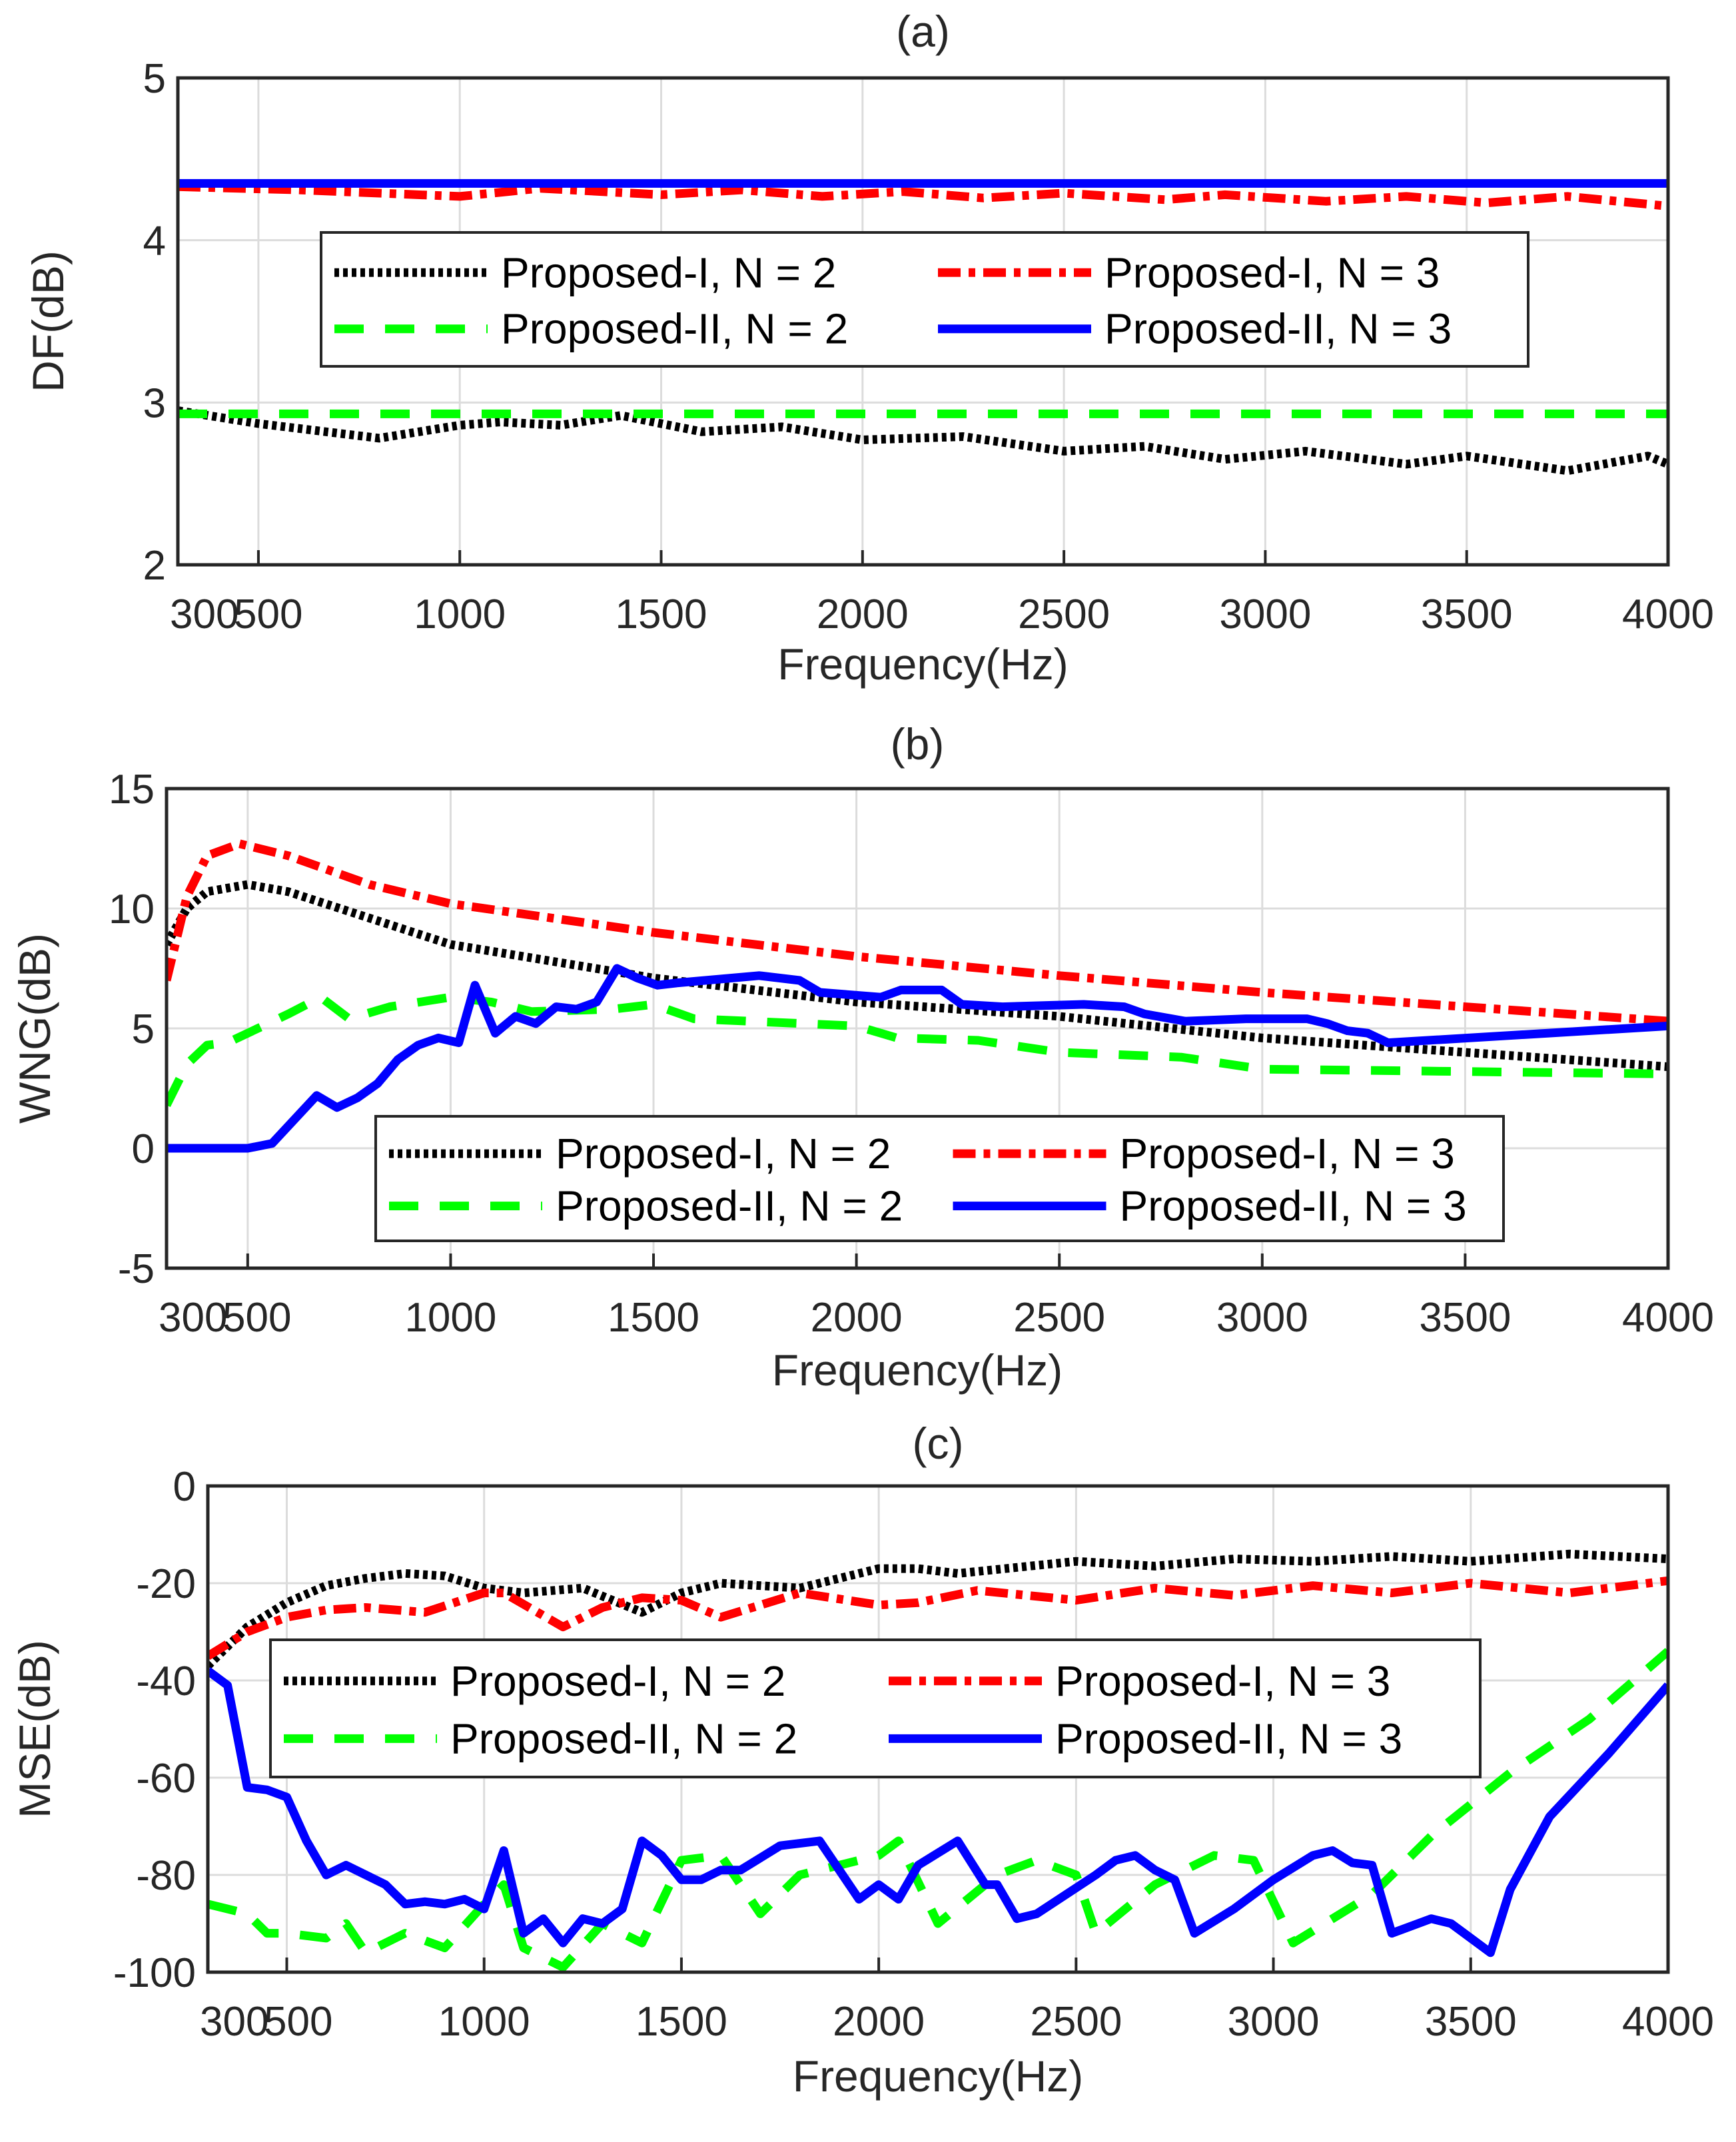  I want to click on y-tick-label: -100, so click(154, 1973).